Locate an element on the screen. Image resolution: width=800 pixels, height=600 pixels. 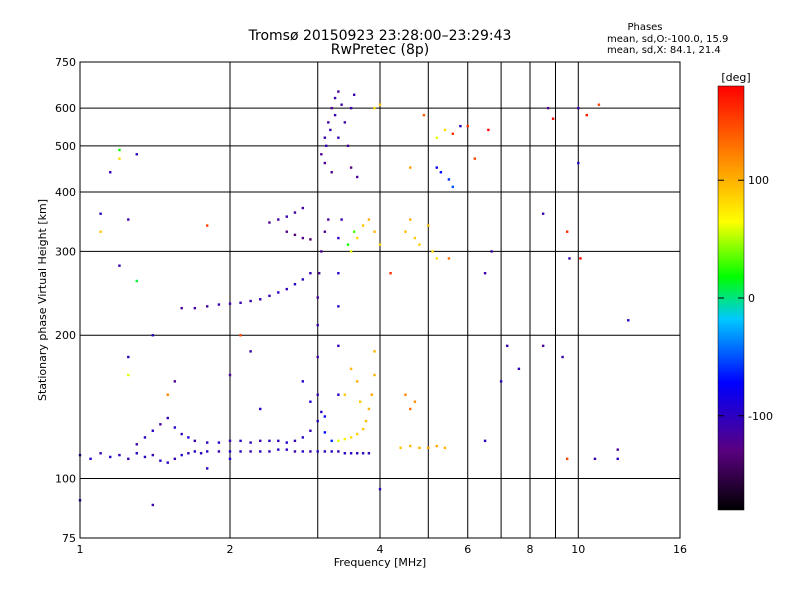
x-tick-label: 6 is located at coordinates (467, 549).